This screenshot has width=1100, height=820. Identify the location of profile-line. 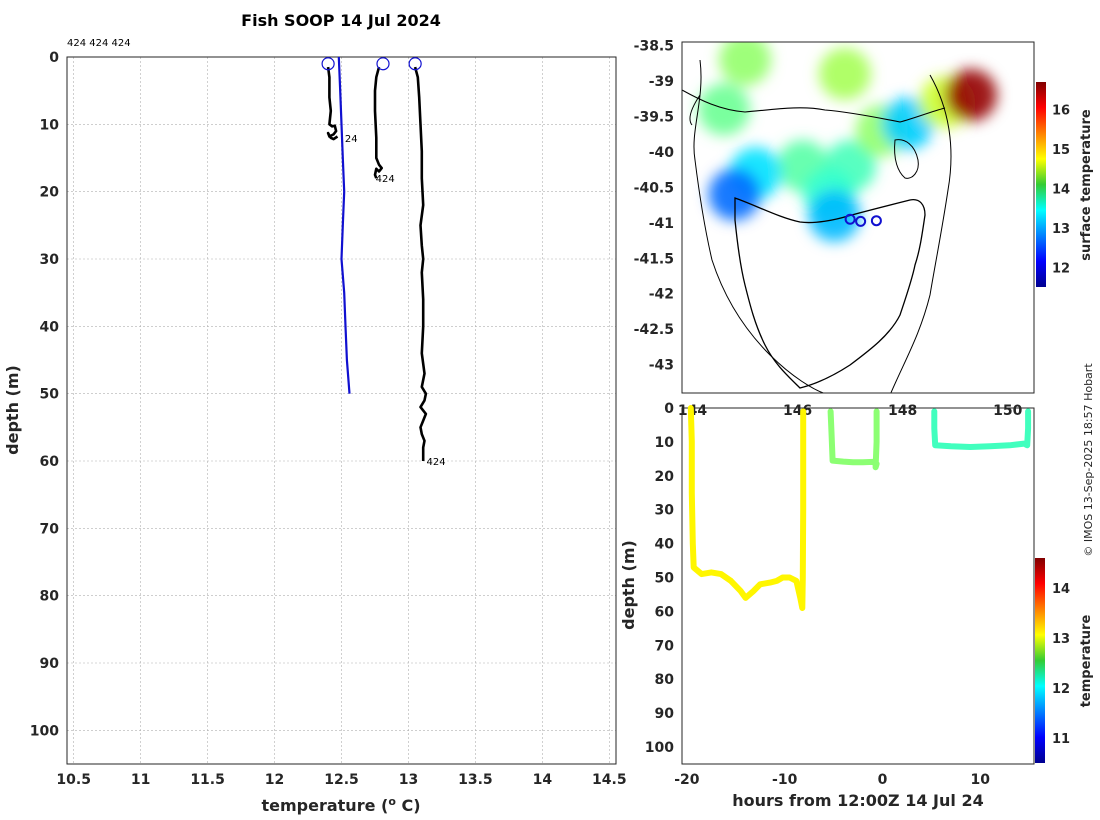
(344, 225).